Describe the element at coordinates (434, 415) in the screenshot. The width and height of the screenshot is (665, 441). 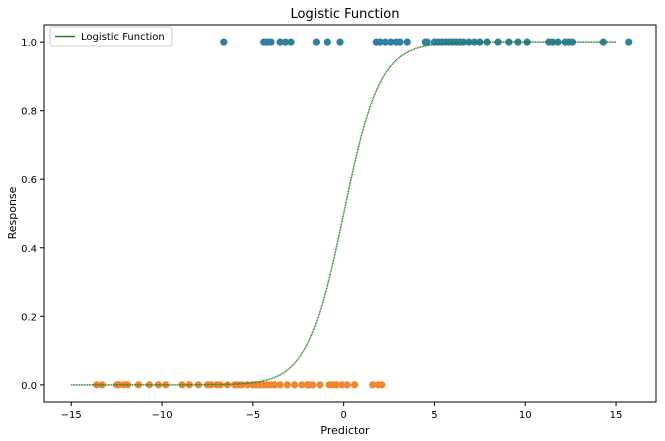
I see `x-tick-label: 5` at that location.